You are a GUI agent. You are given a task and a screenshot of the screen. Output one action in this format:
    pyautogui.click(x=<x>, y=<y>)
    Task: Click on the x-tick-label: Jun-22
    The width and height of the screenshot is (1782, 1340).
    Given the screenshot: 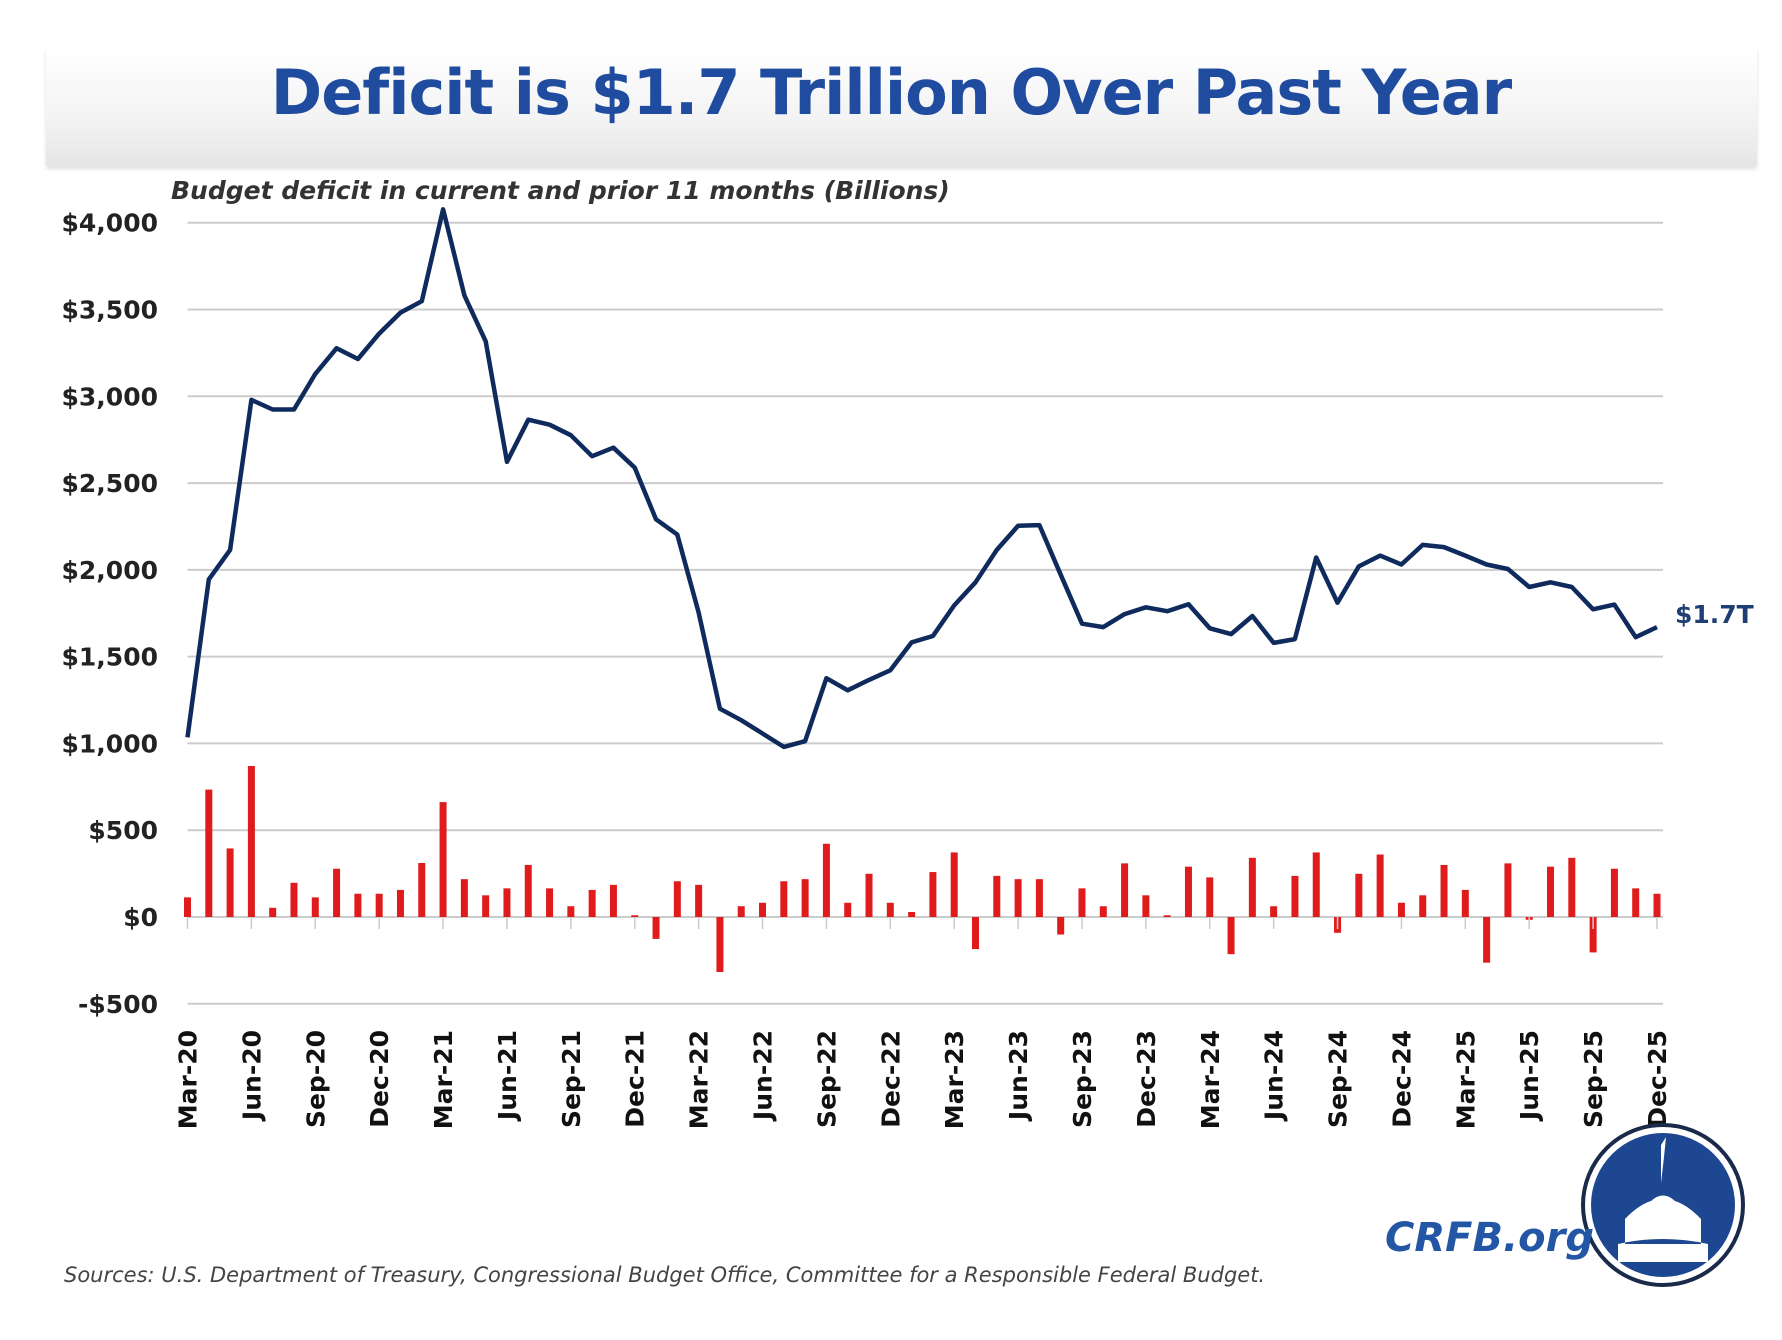 What is the action you would take?
    pyautogui.click(x=763, y=1076)
    